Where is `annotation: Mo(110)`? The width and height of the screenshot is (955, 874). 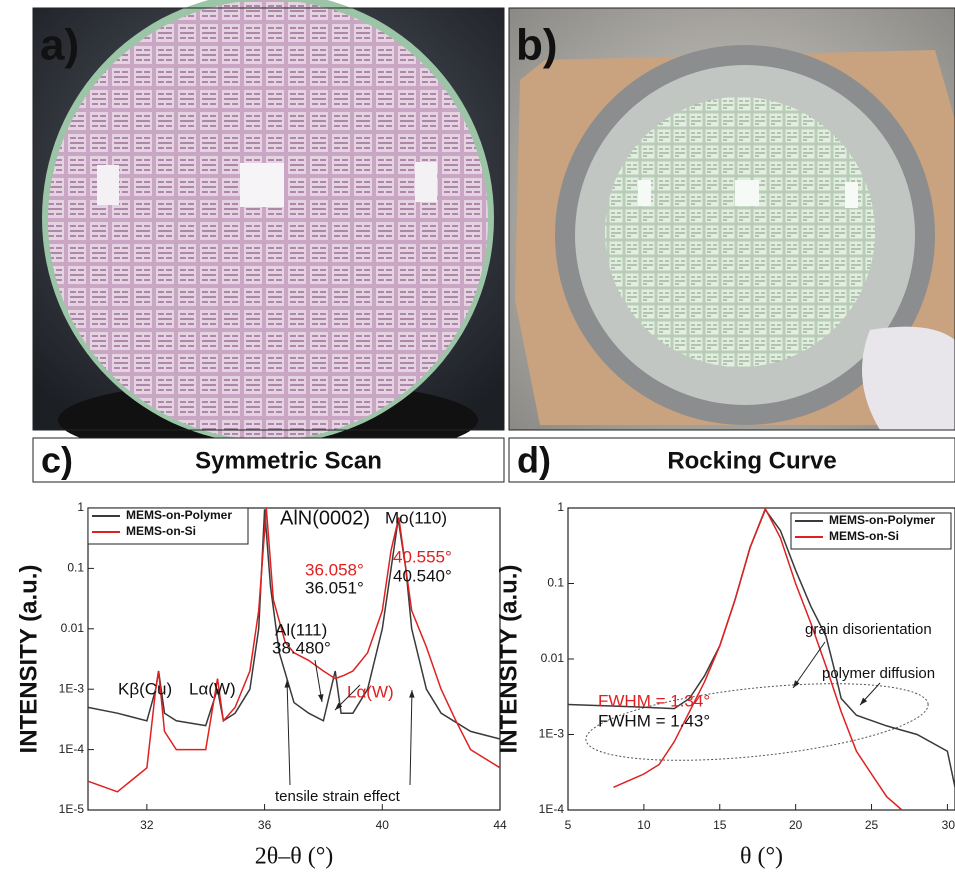
annotation: Mo(110) is located at coordinates (416, 517).